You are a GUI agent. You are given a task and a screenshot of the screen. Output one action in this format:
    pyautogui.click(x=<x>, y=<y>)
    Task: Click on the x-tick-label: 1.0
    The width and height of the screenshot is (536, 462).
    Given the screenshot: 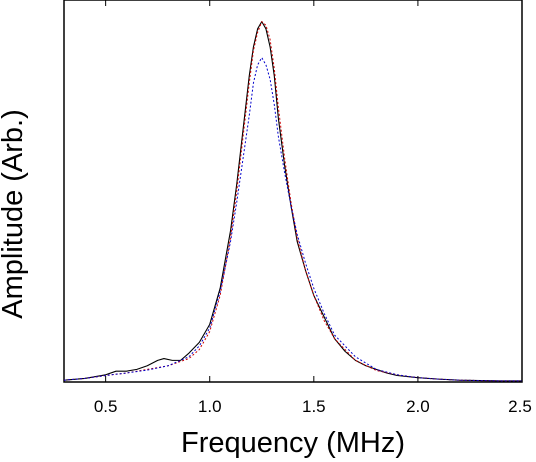 What is the action you would take?
    pyautogui.click(x=210, y=406)
    